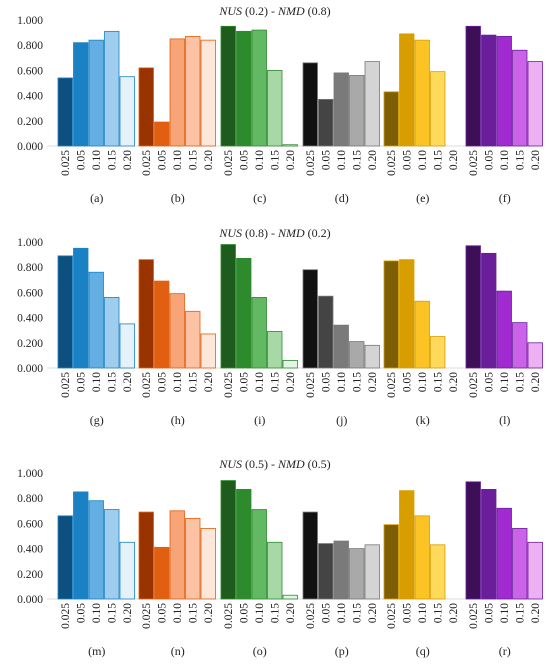 This screenshot has width=550, height=668. I want to click on panel-label: (m), so click(96, 651).